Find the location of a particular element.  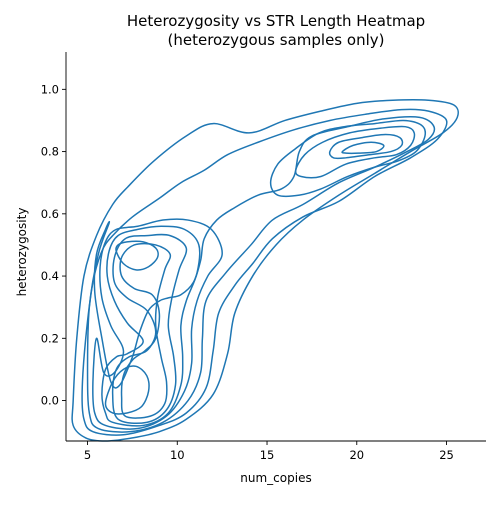

y-axis-ticks: 0.0 0.2 0.4 0.6 0.8 1.0 is located at coordinates (53, 245).